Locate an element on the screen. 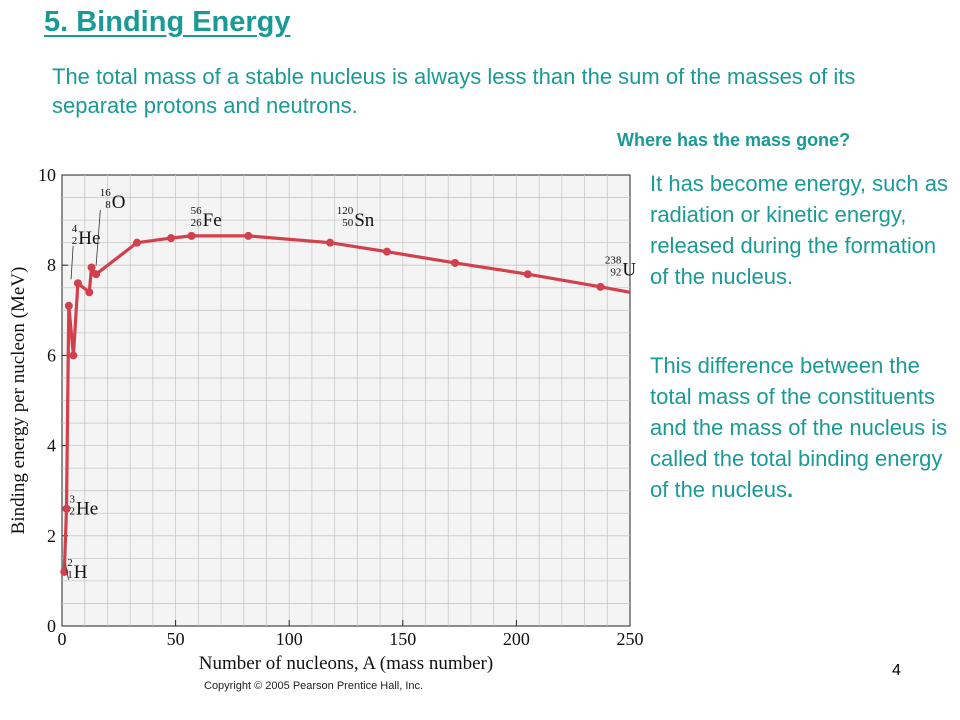  x-tick-label: 150 is located at coordinates (402, 639).